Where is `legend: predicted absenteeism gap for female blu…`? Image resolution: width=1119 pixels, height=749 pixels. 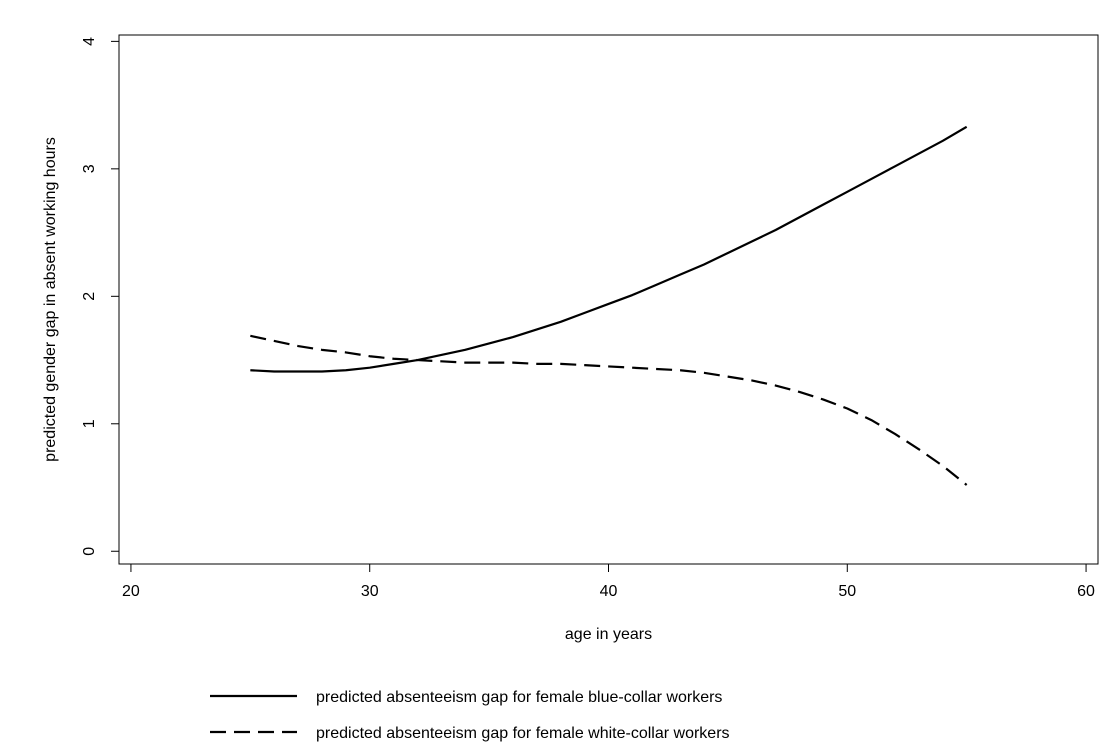 legend: predicted absenteeism gap for female blu… is located at coordinates (470, 715).